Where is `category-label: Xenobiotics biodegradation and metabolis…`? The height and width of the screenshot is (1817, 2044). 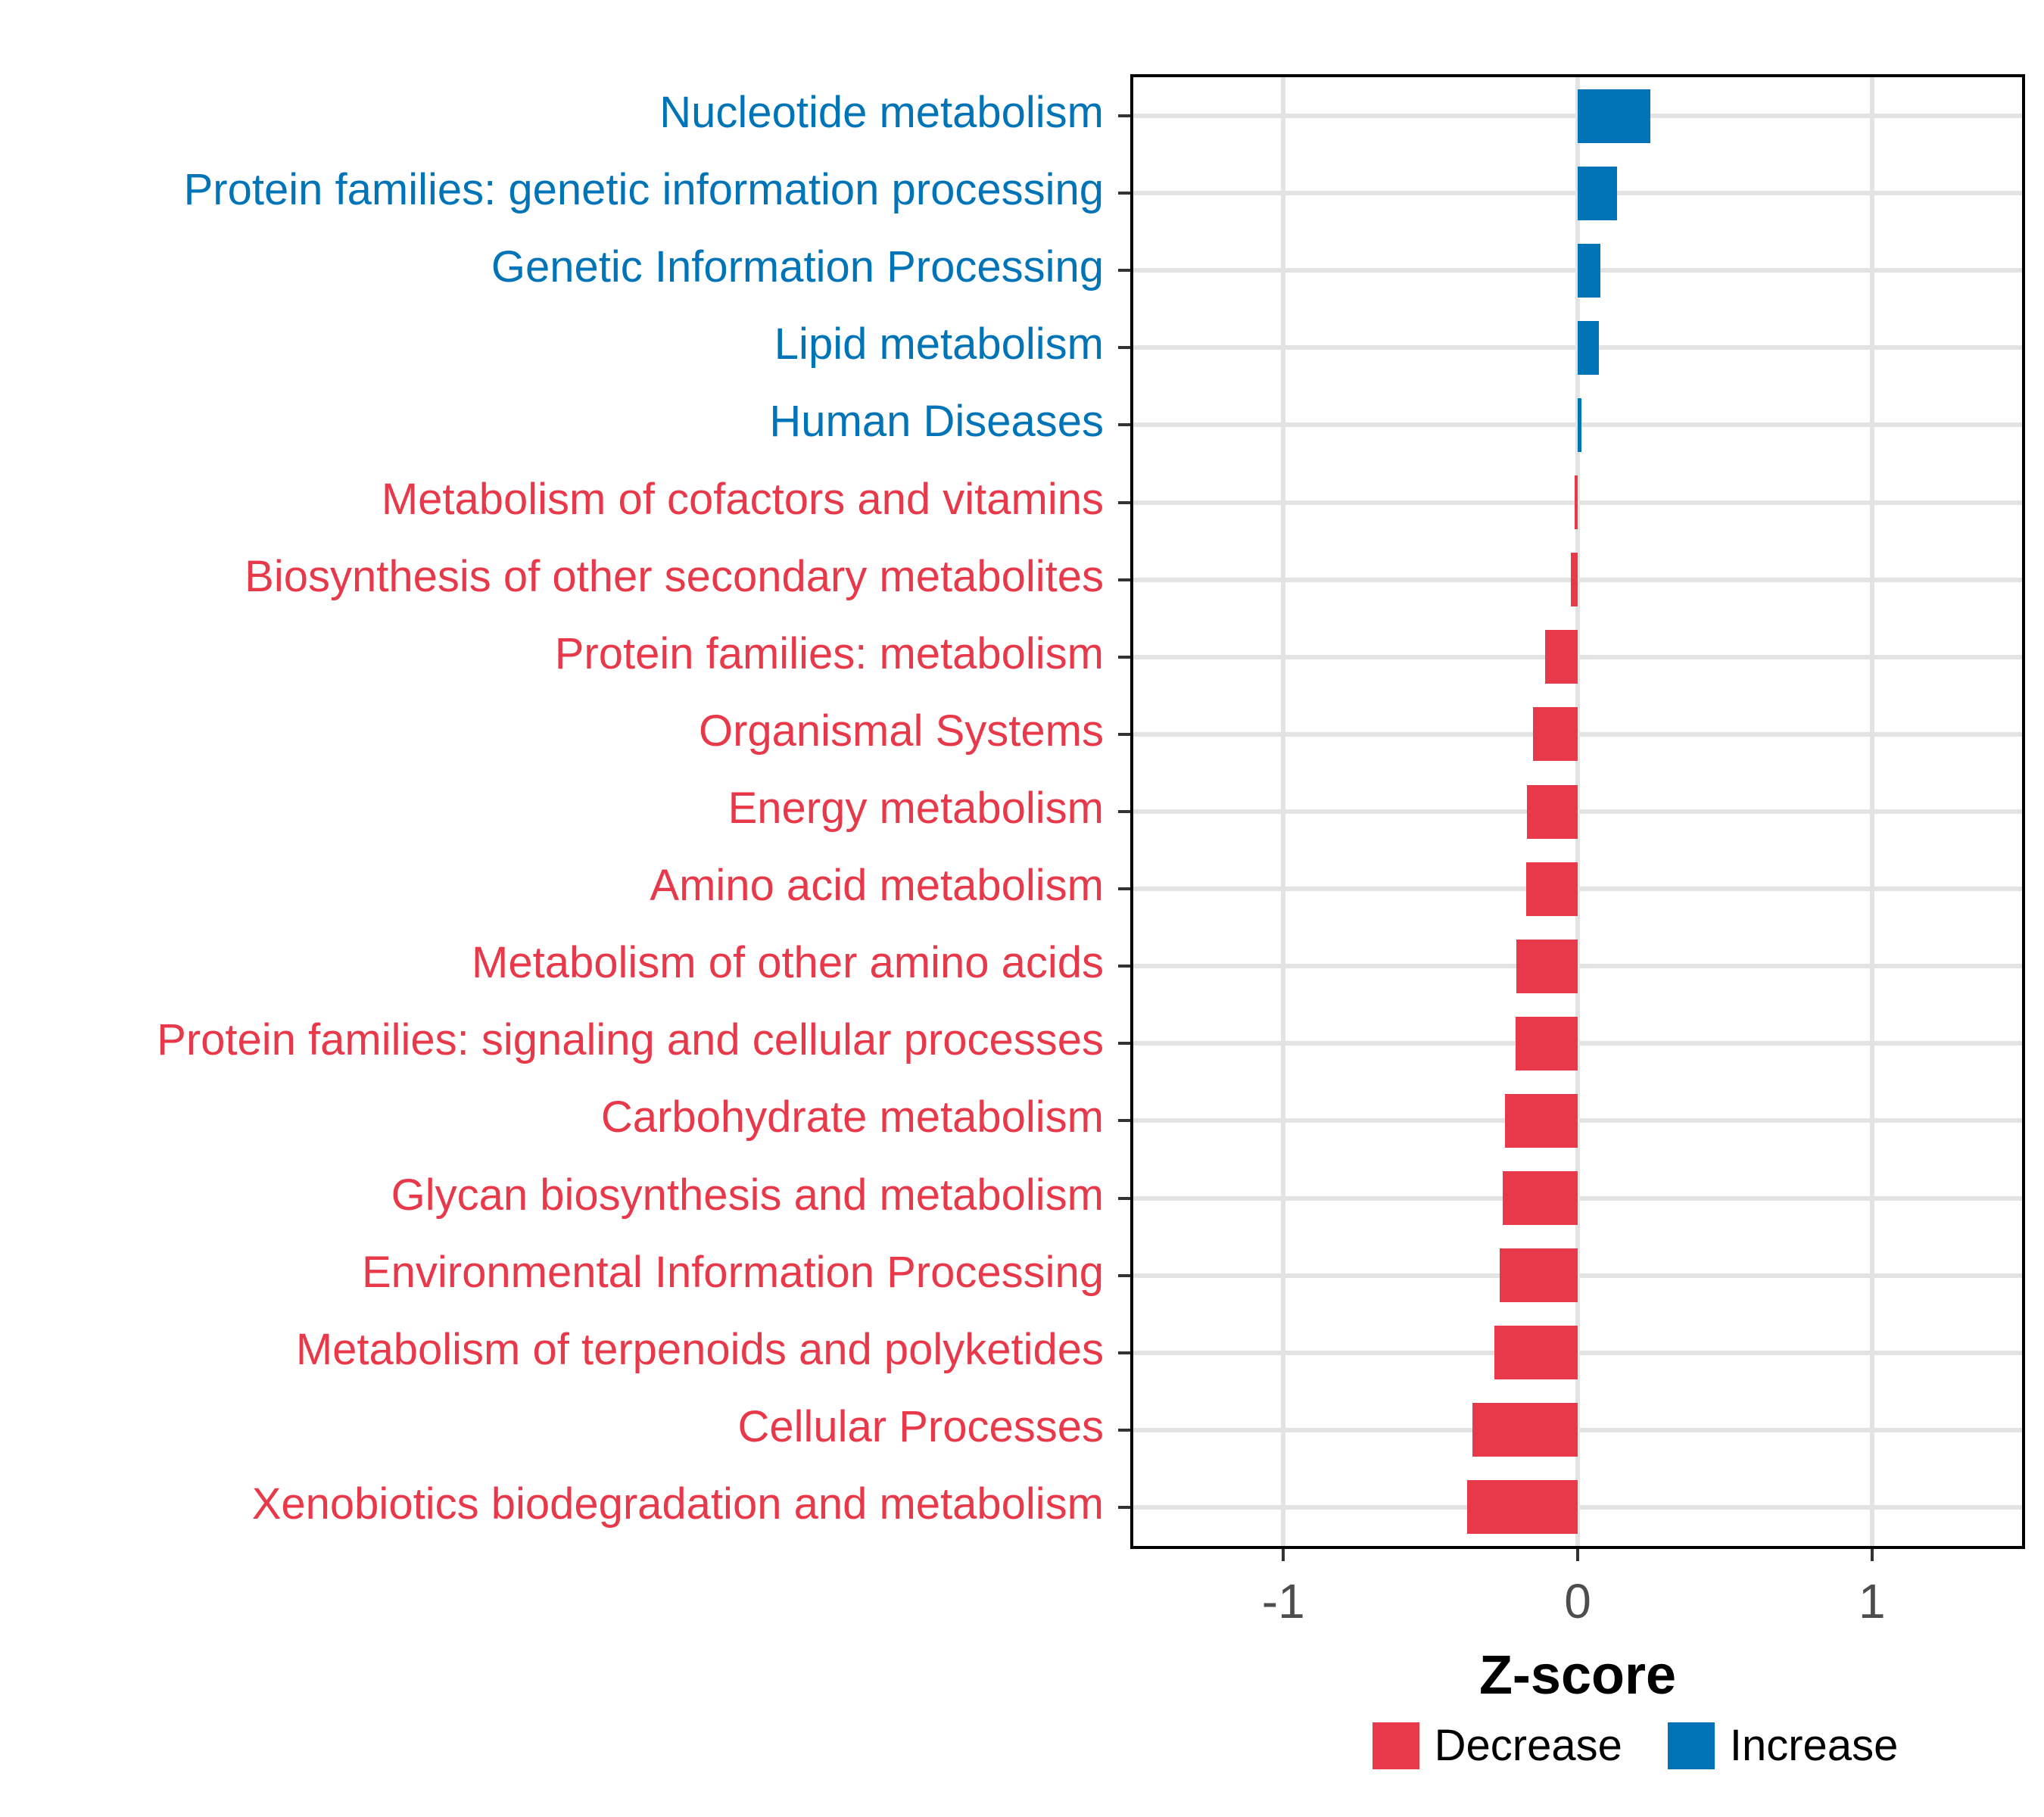
category-label: Xenobiotics biodegradation and metabolis… is located at coordinates (677, 1504).